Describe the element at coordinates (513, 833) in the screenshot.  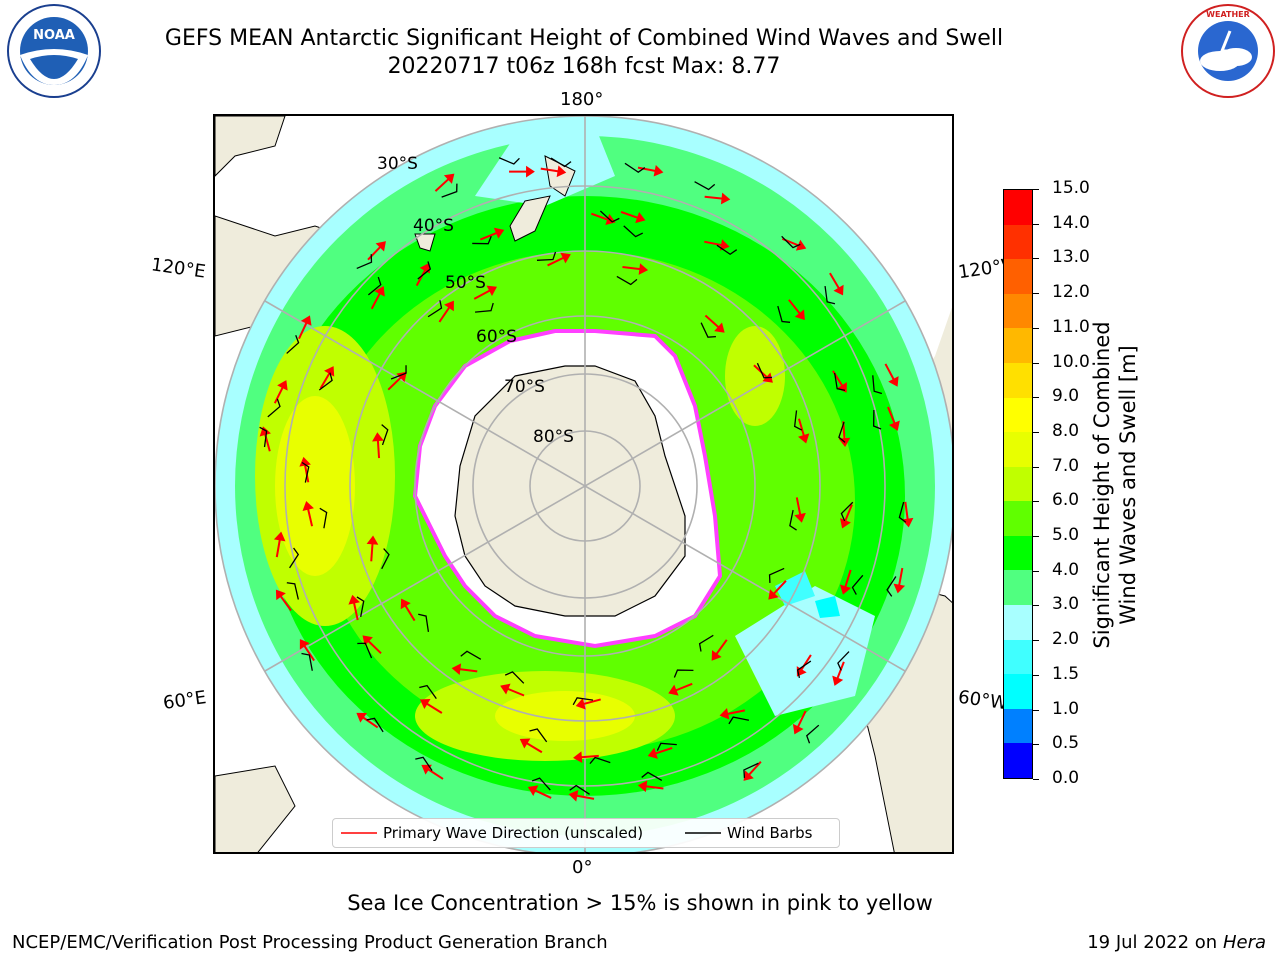
I see `legend-label-wave: Primary Wave Direction (unscaled)` at that location.